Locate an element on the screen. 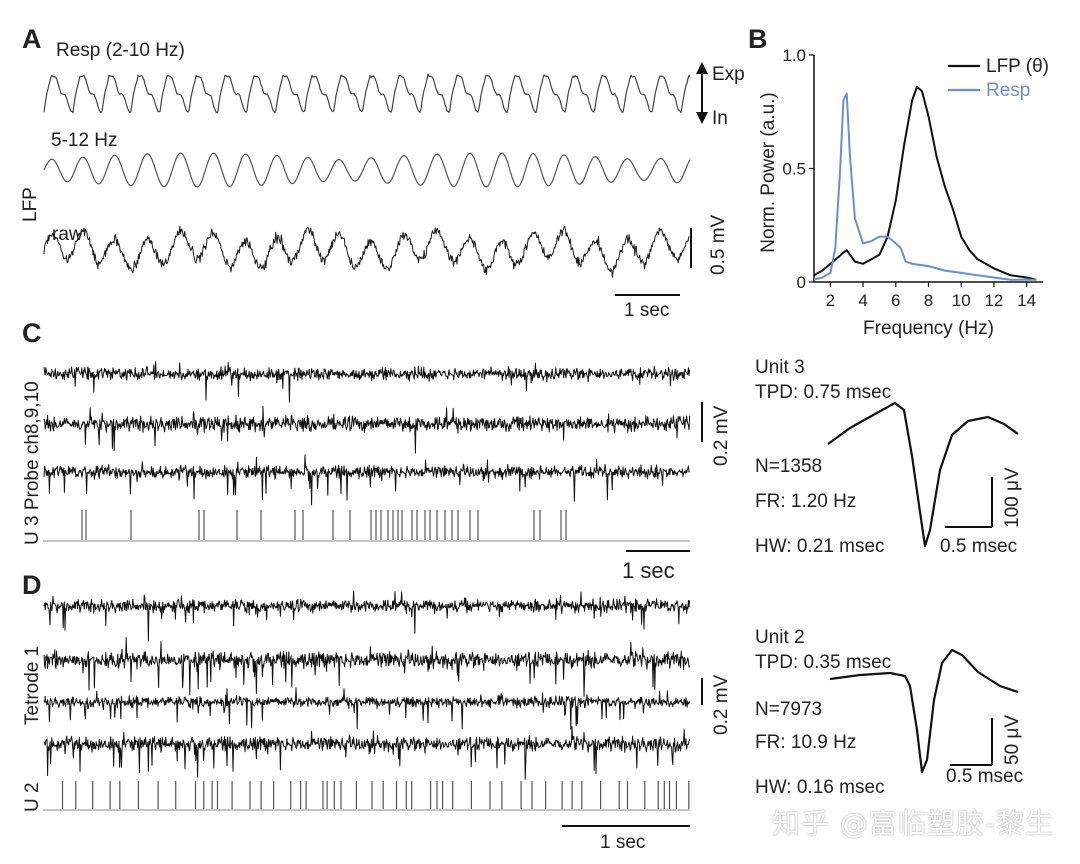 The height and width of the screenshot is (864, 1080). x-axis-label: Frequency (Hz) is located at coordinates (928, 328).